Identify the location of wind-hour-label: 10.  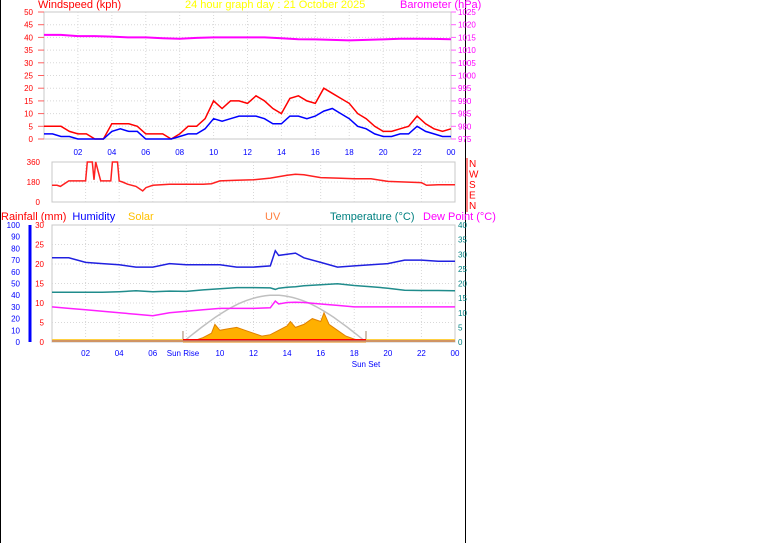
(213, 152).